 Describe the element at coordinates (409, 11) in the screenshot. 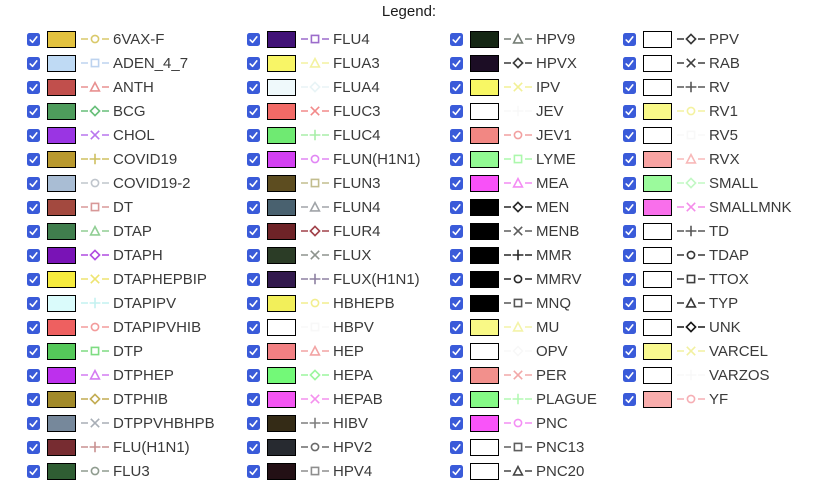

I see `legend-title: Legend:` at that location.